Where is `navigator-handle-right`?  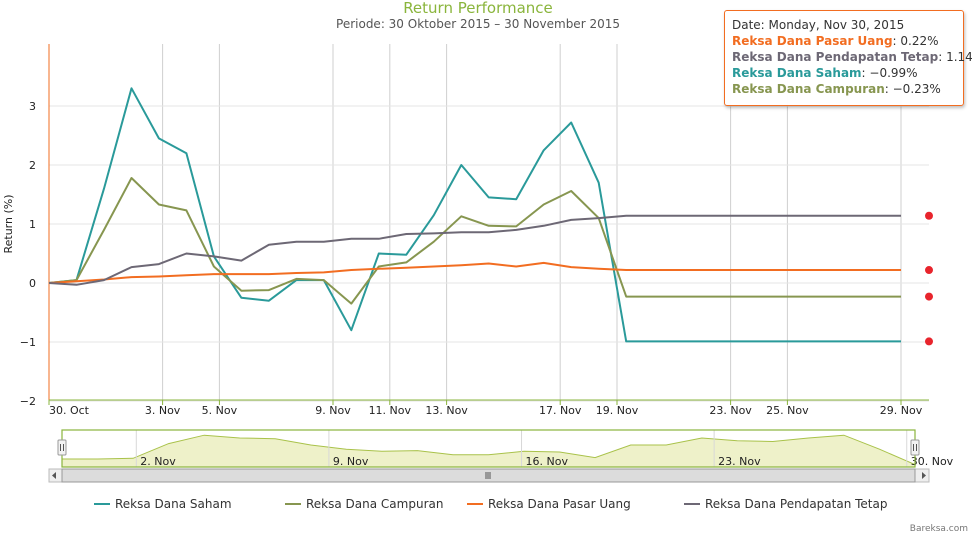
navigator-handle-right is located at coordinates (915, 447).